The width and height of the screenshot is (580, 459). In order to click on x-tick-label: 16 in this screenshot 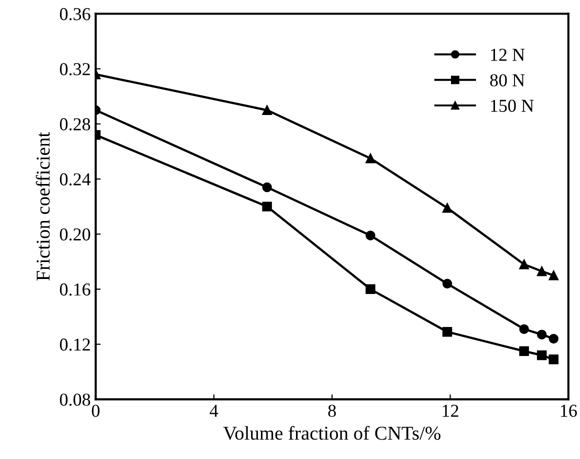, I will do `click(568, 410)`.